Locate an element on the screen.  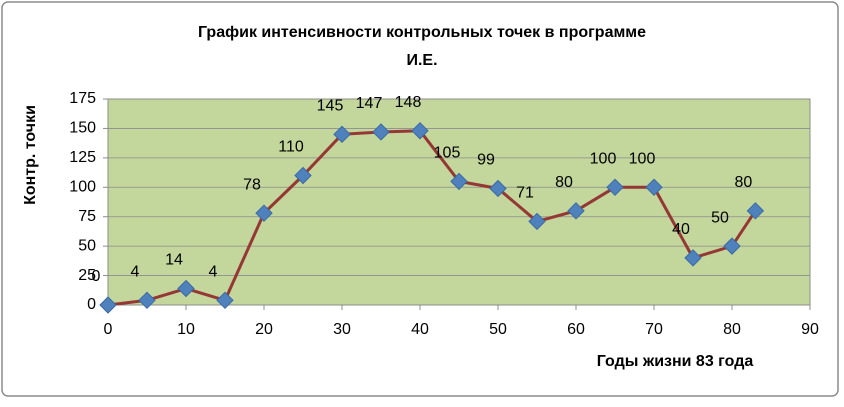
data-label: 147 is located at coordinates (369, 103).